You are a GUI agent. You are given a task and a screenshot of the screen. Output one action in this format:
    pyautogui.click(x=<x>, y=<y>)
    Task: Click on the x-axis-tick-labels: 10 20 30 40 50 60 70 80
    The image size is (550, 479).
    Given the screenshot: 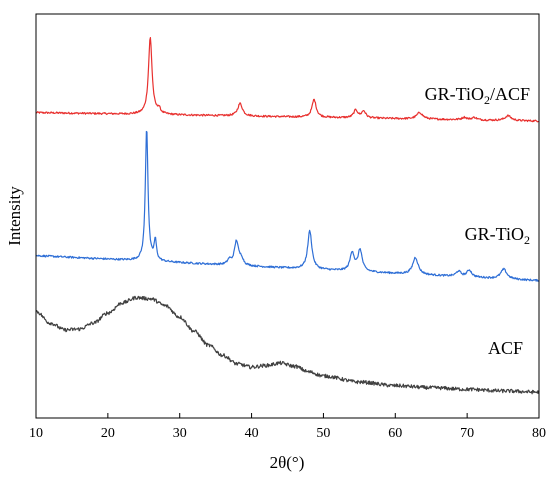 What is the action you would take?
    pyautogui.click(x=287, y=433)
    